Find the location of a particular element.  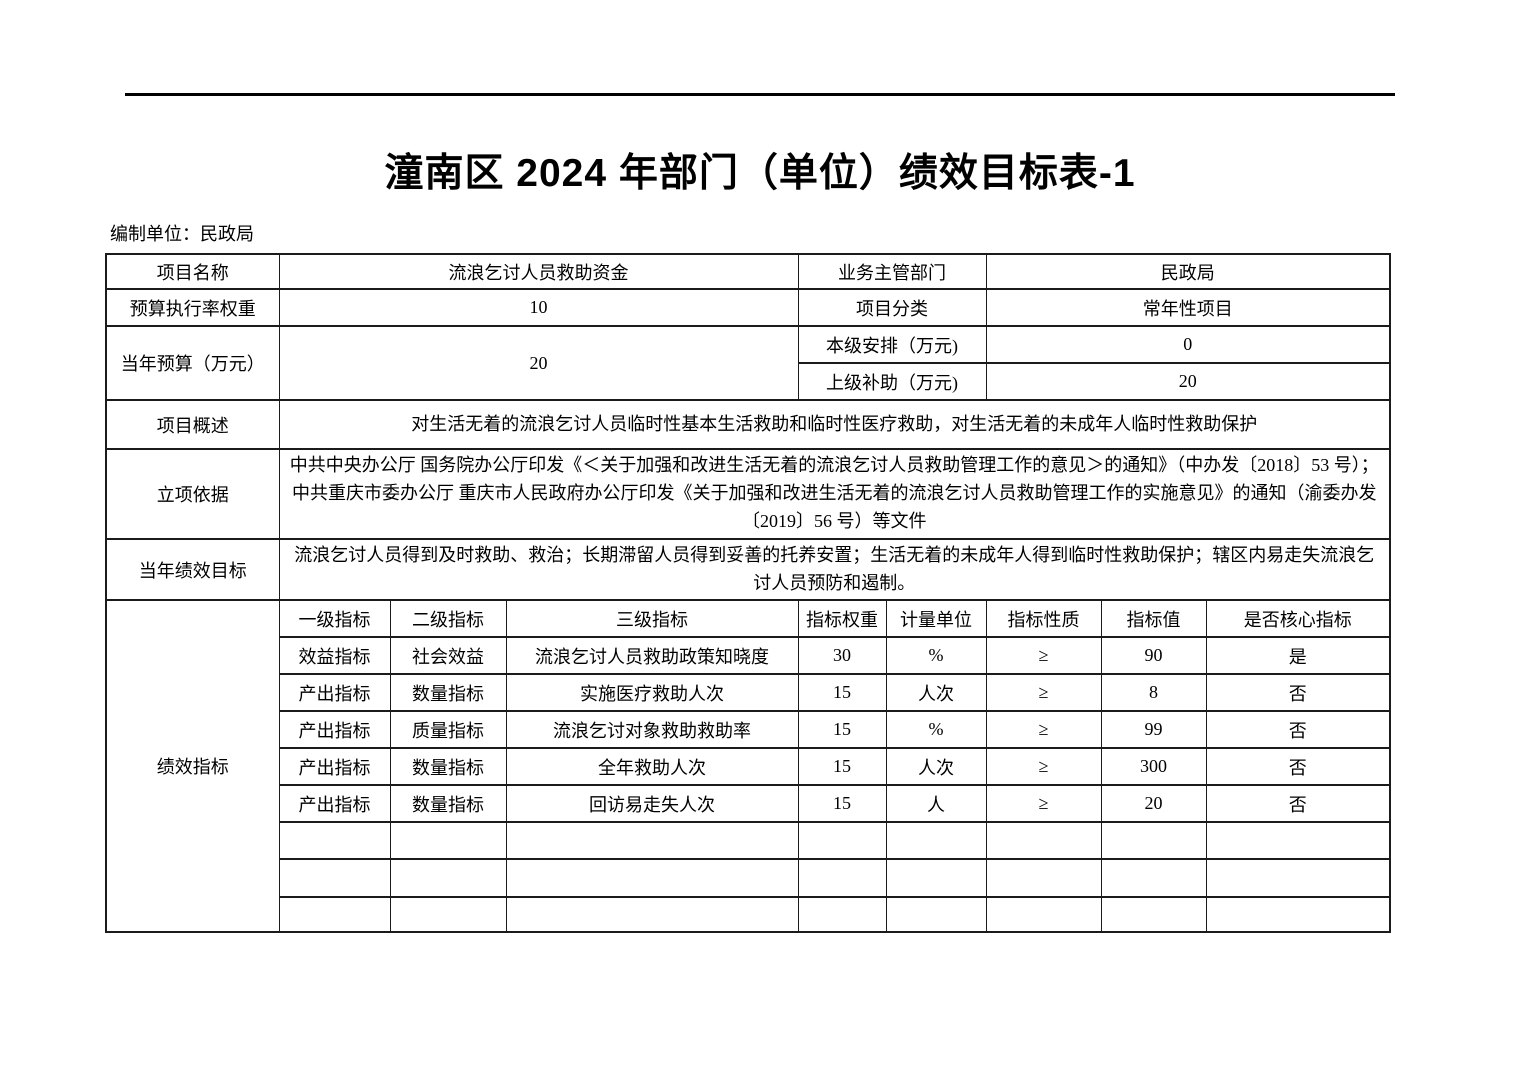

col-header-level3: 三级指标 is located at coordinates (652, 619).